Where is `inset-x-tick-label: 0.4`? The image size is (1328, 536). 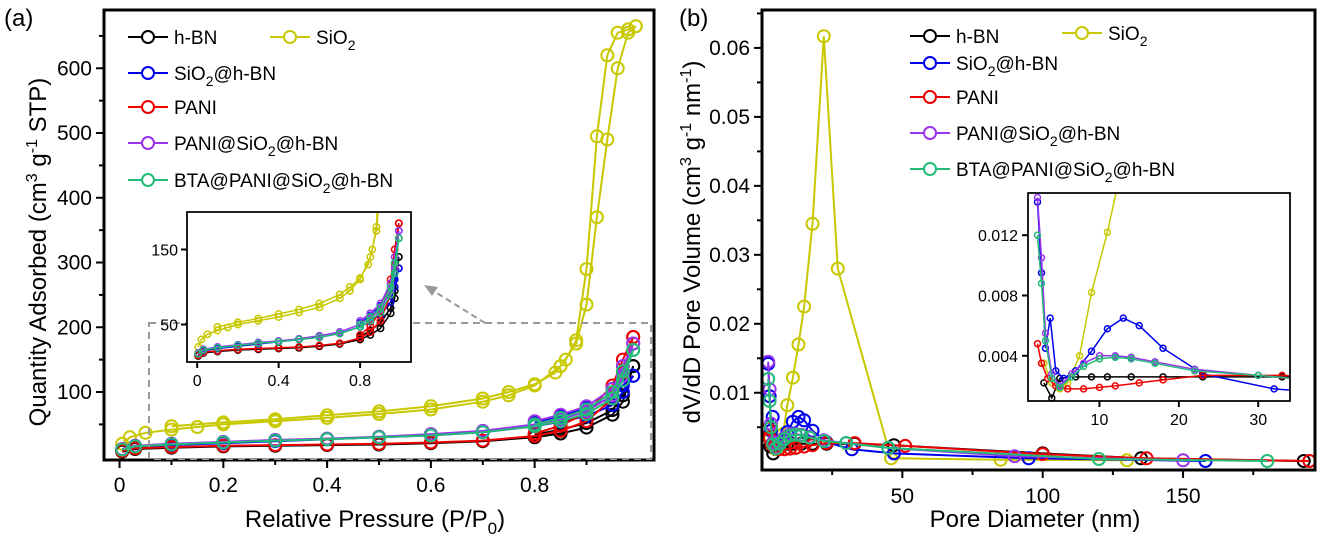 inset-x-tick-label: 0.4 is located at coordinates (279, 381).